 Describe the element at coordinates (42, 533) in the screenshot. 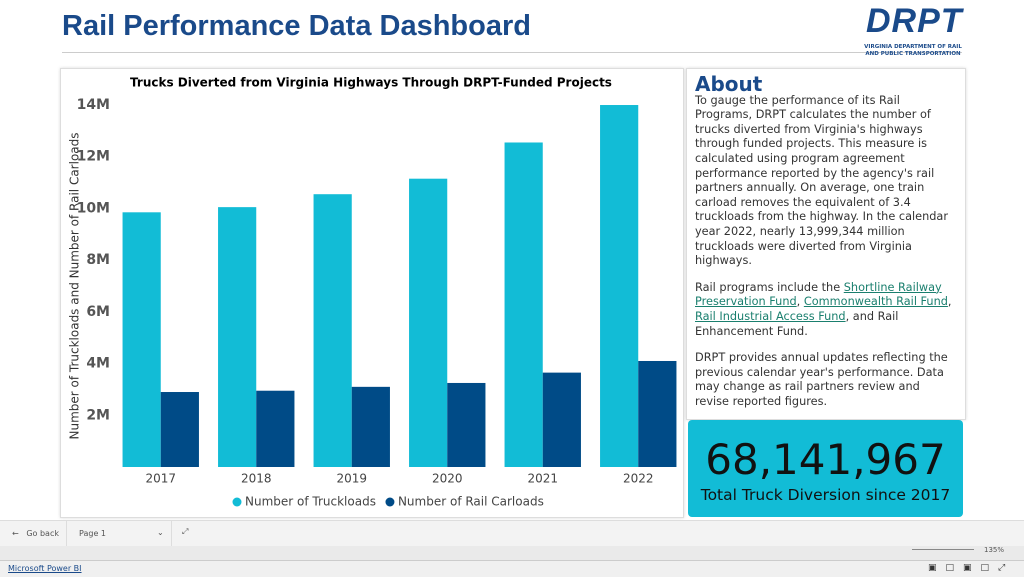

I see `back-label: Go back` at that location.